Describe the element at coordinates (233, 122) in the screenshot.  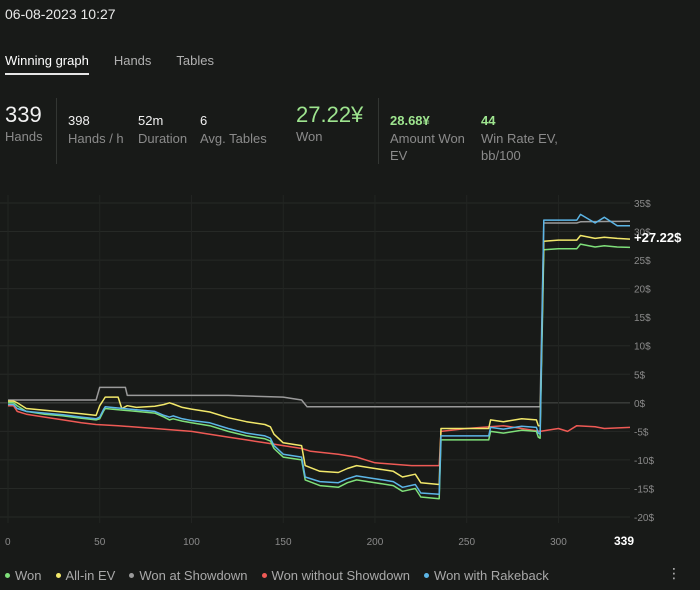
I see `stat-avg-tables: 6 Avg. Tables` at that location.